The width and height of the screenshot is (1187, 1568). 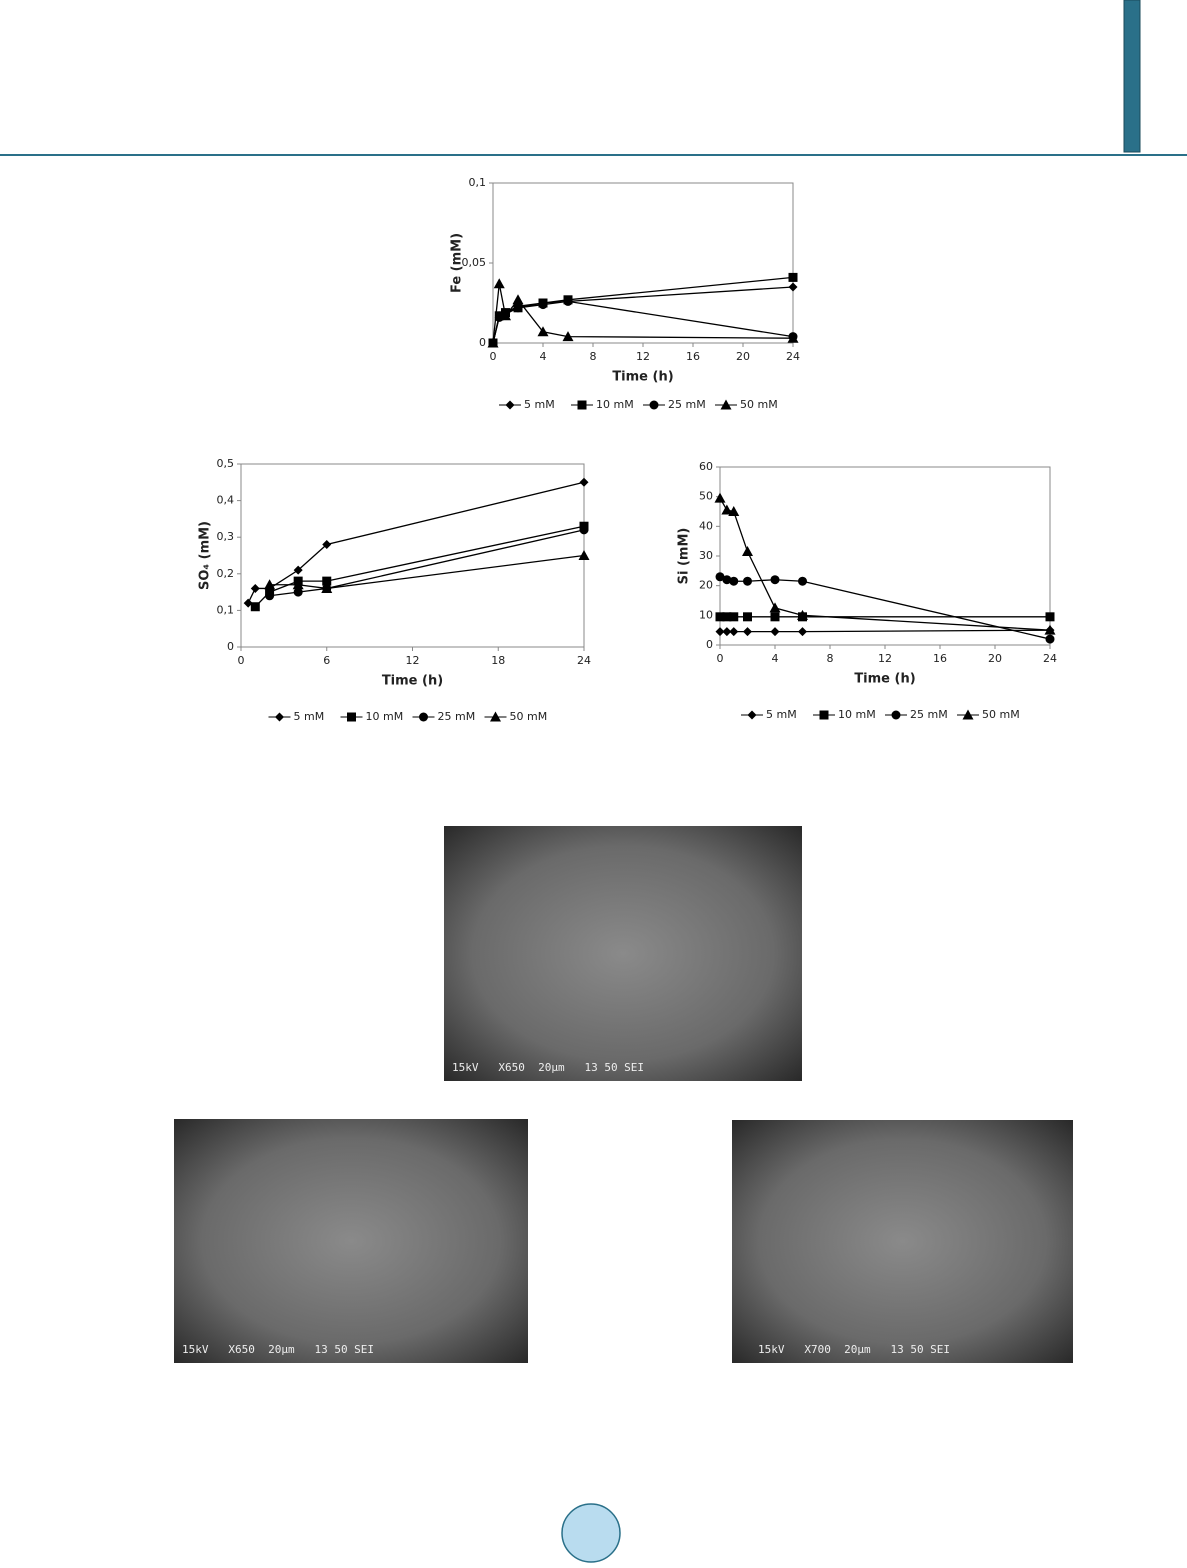 What do you see at coordinates (205, 555) in the screenshot?
I see `y-axis-label: SO₄ (mM)` at bounding box center [205, 555].